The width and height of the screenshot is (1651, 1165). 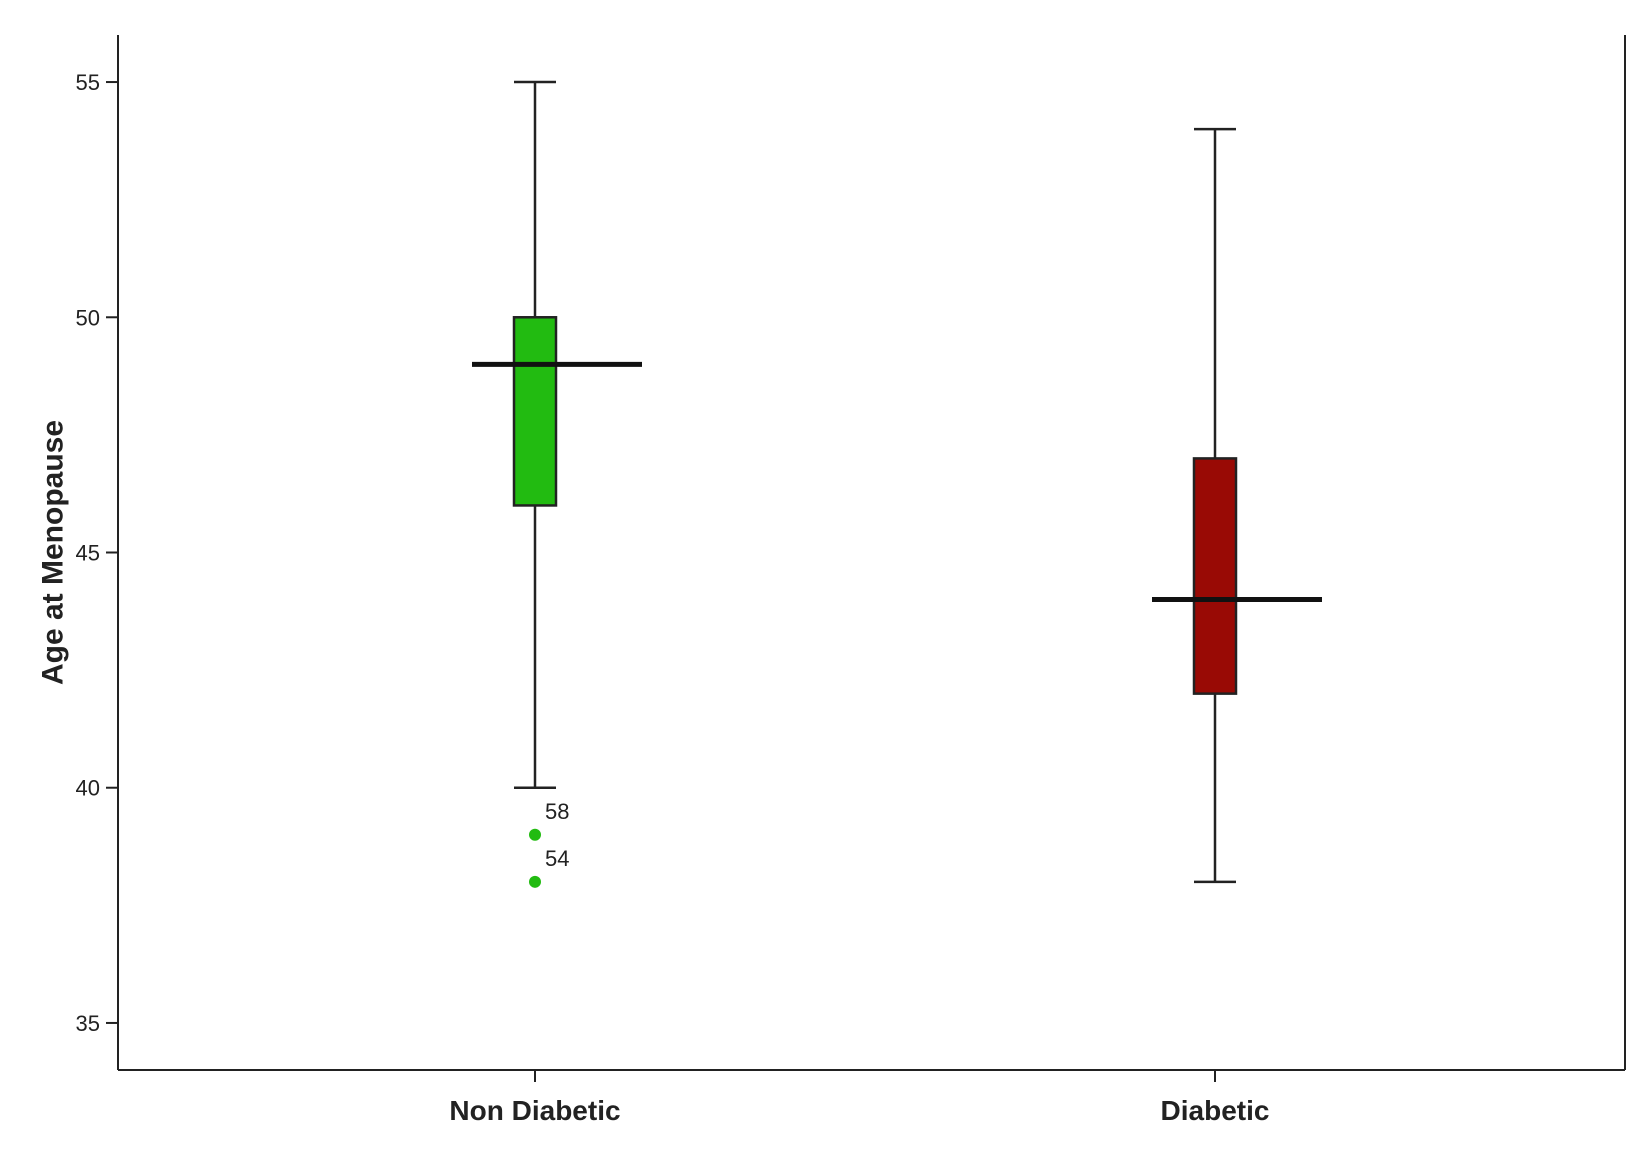 I want to click on y-tick-label: 45, so click(x=88, y=553).